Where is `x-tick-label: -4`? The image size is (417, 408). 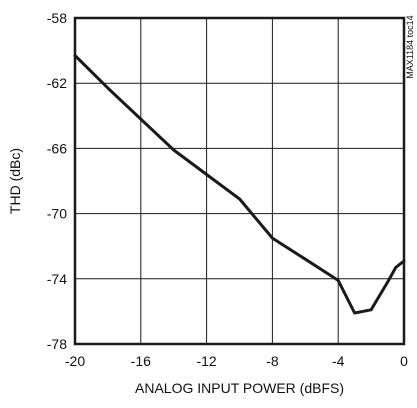 x-tick-label: -4 is located at coordinates (338, 361).